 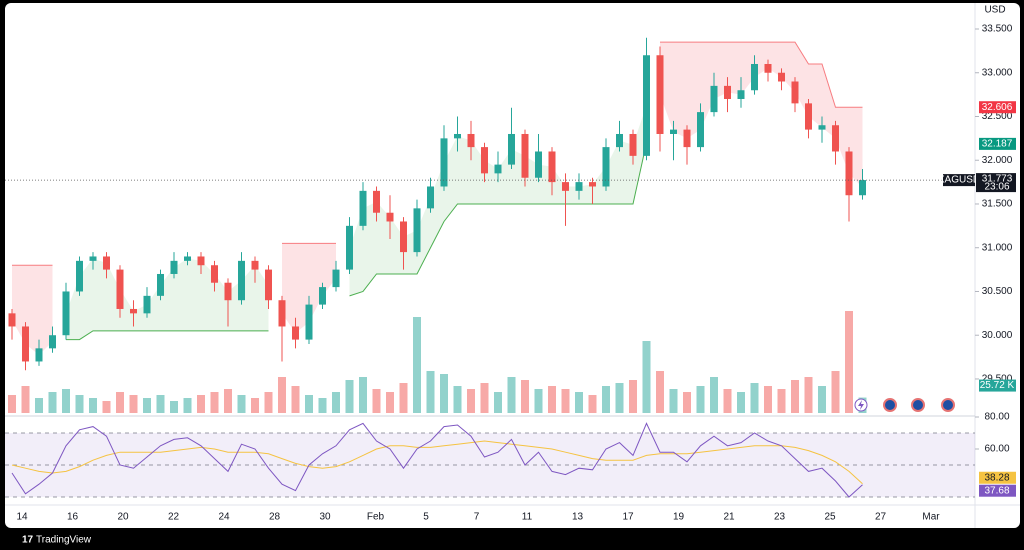 I want to click on y-tick-label: 32.000, so click(x=997, y=160).